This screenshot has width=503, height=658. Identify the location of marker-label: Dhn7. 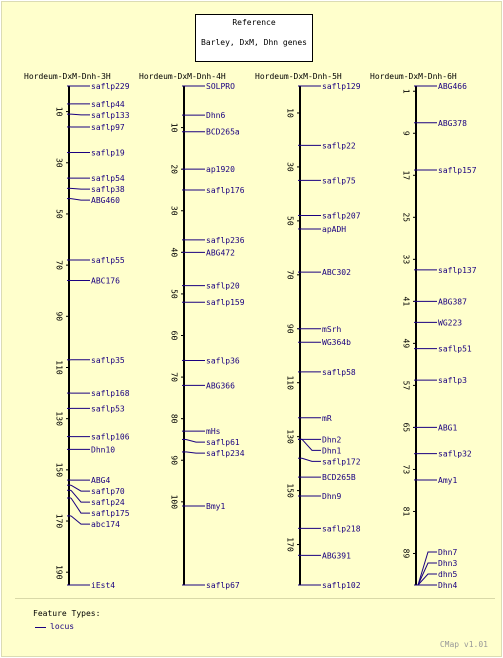
(447, 552).